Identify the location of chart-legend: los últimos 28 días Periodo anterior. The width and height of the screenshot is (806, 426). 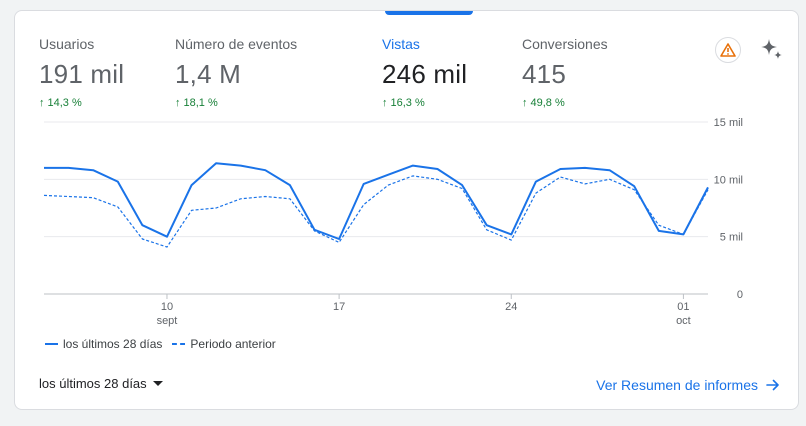
(165, 344).